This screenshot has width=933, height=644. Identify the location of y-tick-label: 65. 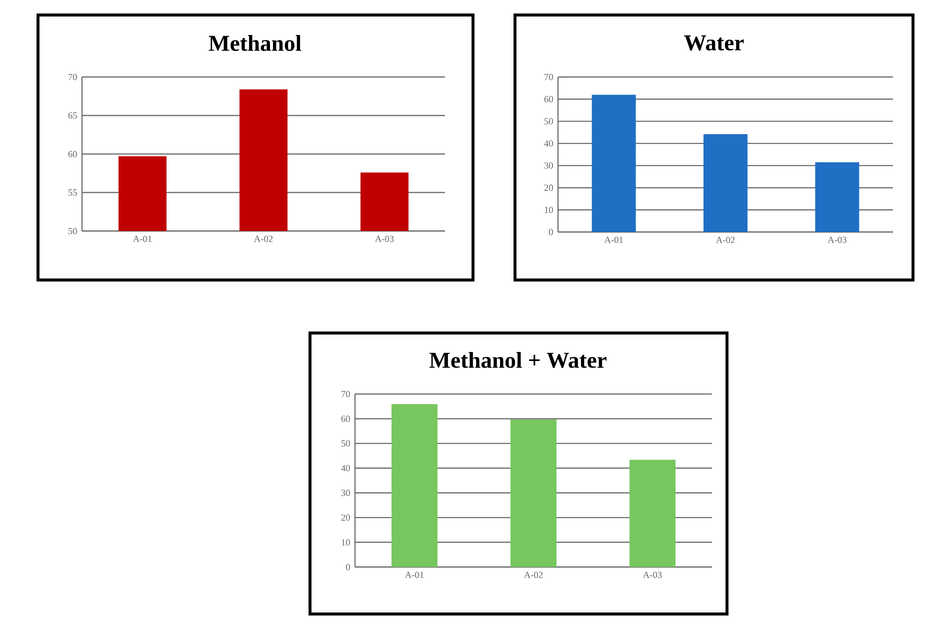
(72, 115).